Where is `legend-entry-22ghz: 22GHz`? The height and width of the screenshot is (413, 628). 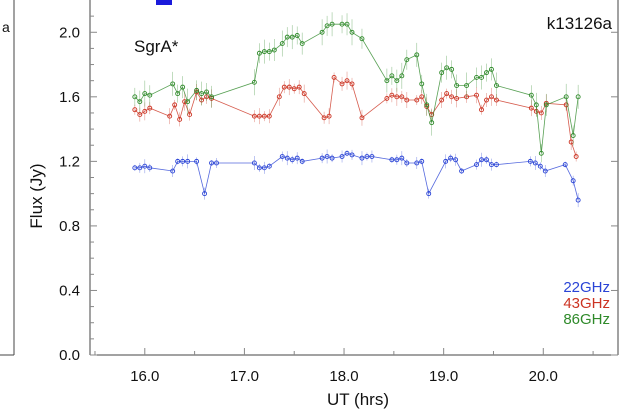 legend-entry-22ghz: 22GHz is located at coordinates (586, 287).